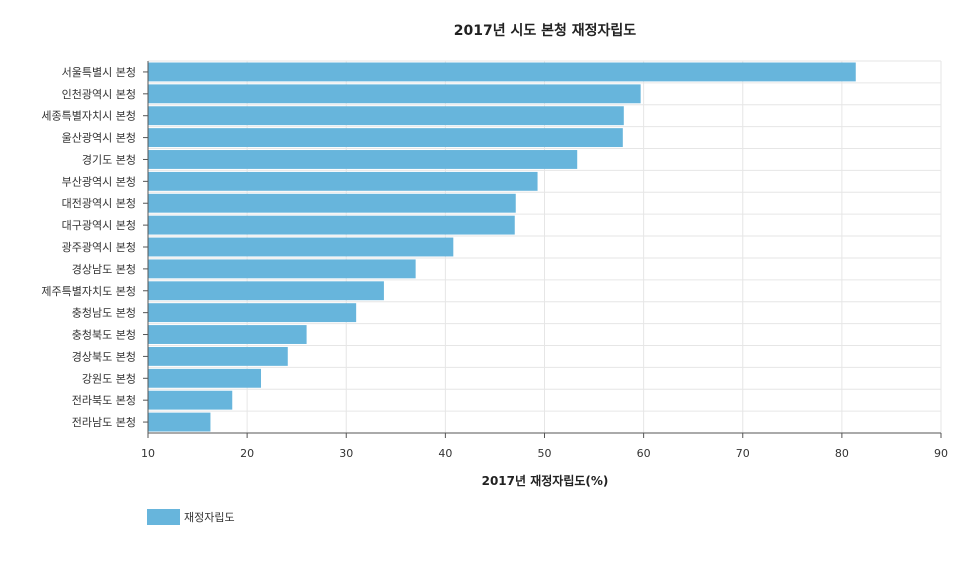 The image size is (971, 561). I want to click on x-tick-labels: 10 20 30 40 50 60 70 80 90, so click(544, 453).